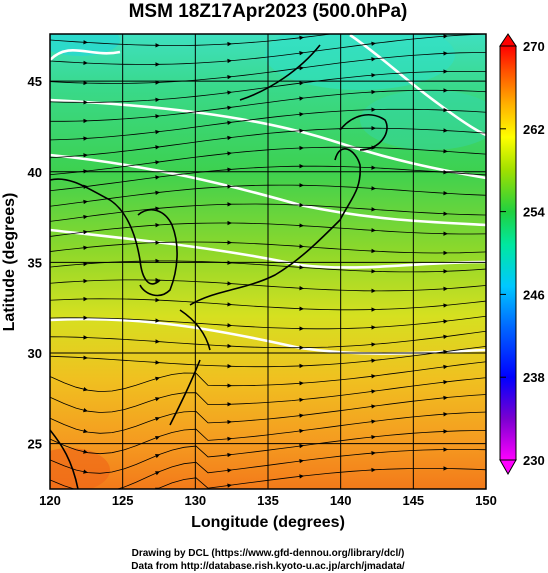  Describe the element at coordinates (508, 253) in the screenshot. I see `colorbar-scale` at that location.